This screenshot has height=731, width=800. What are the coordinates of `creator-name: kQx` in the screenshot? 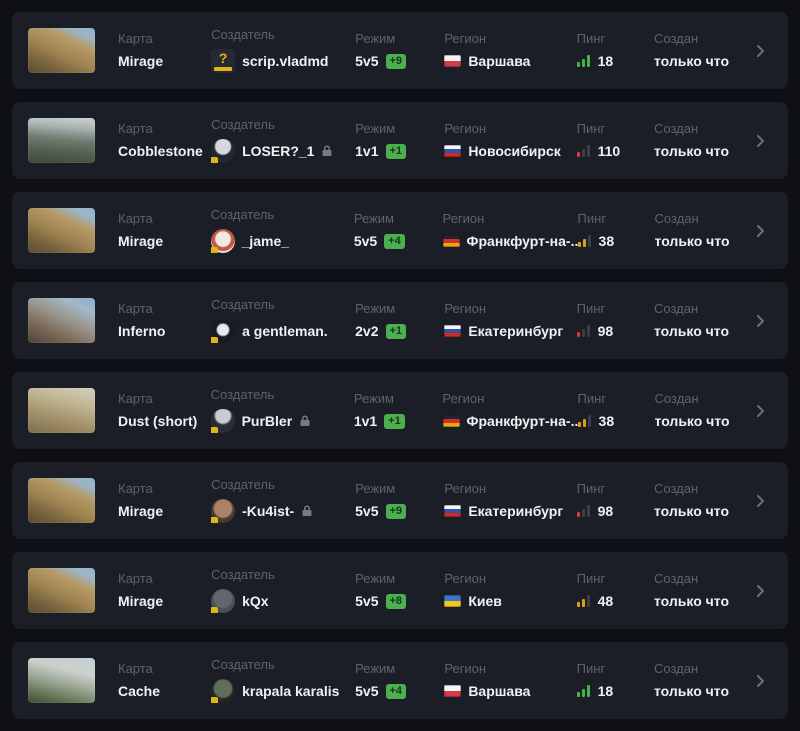 It's located at (255, 601).